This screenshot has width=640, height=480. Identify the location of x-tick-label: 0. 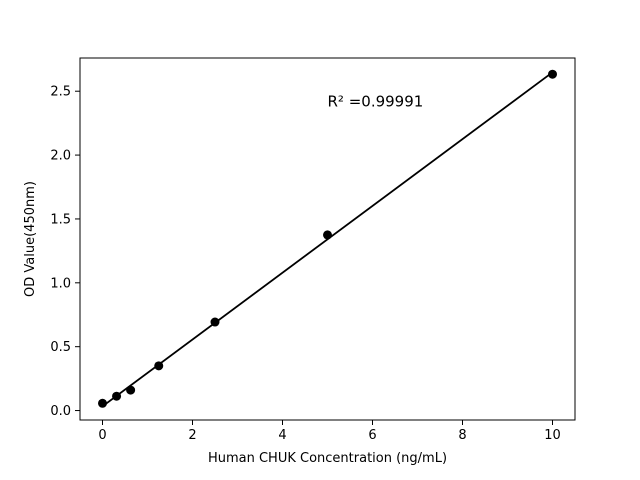
(102, 435).